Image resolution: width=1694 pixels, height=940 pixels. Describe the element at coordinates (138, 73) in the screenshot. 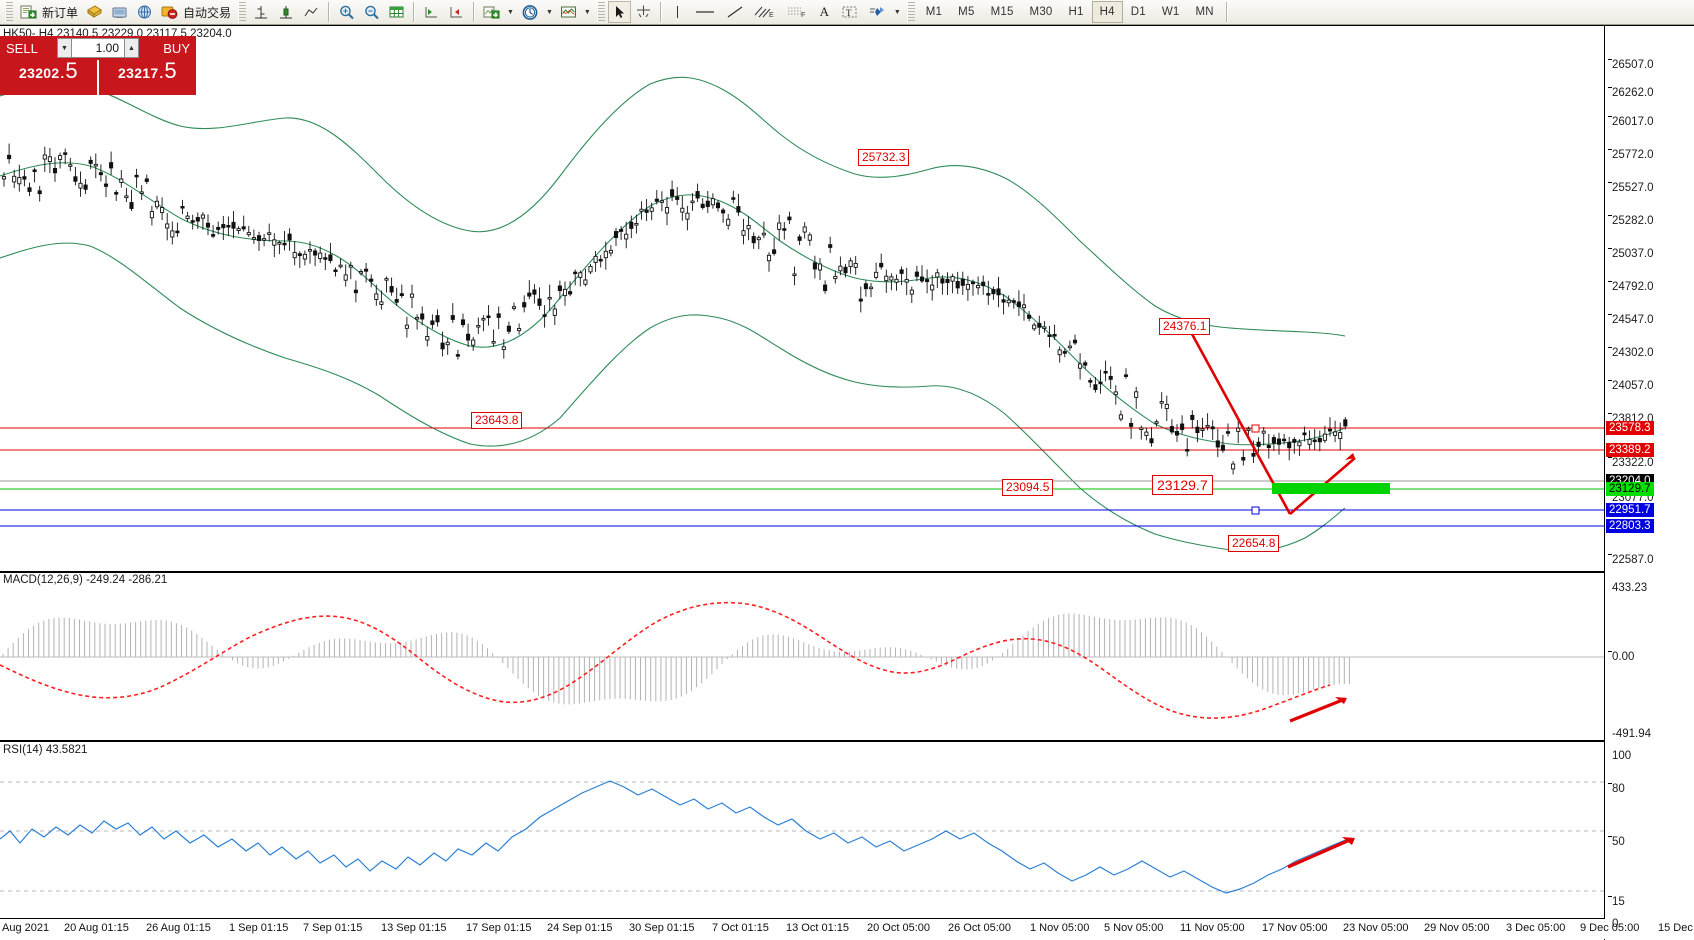

I see `buy-price-integer: 23217` at that location.